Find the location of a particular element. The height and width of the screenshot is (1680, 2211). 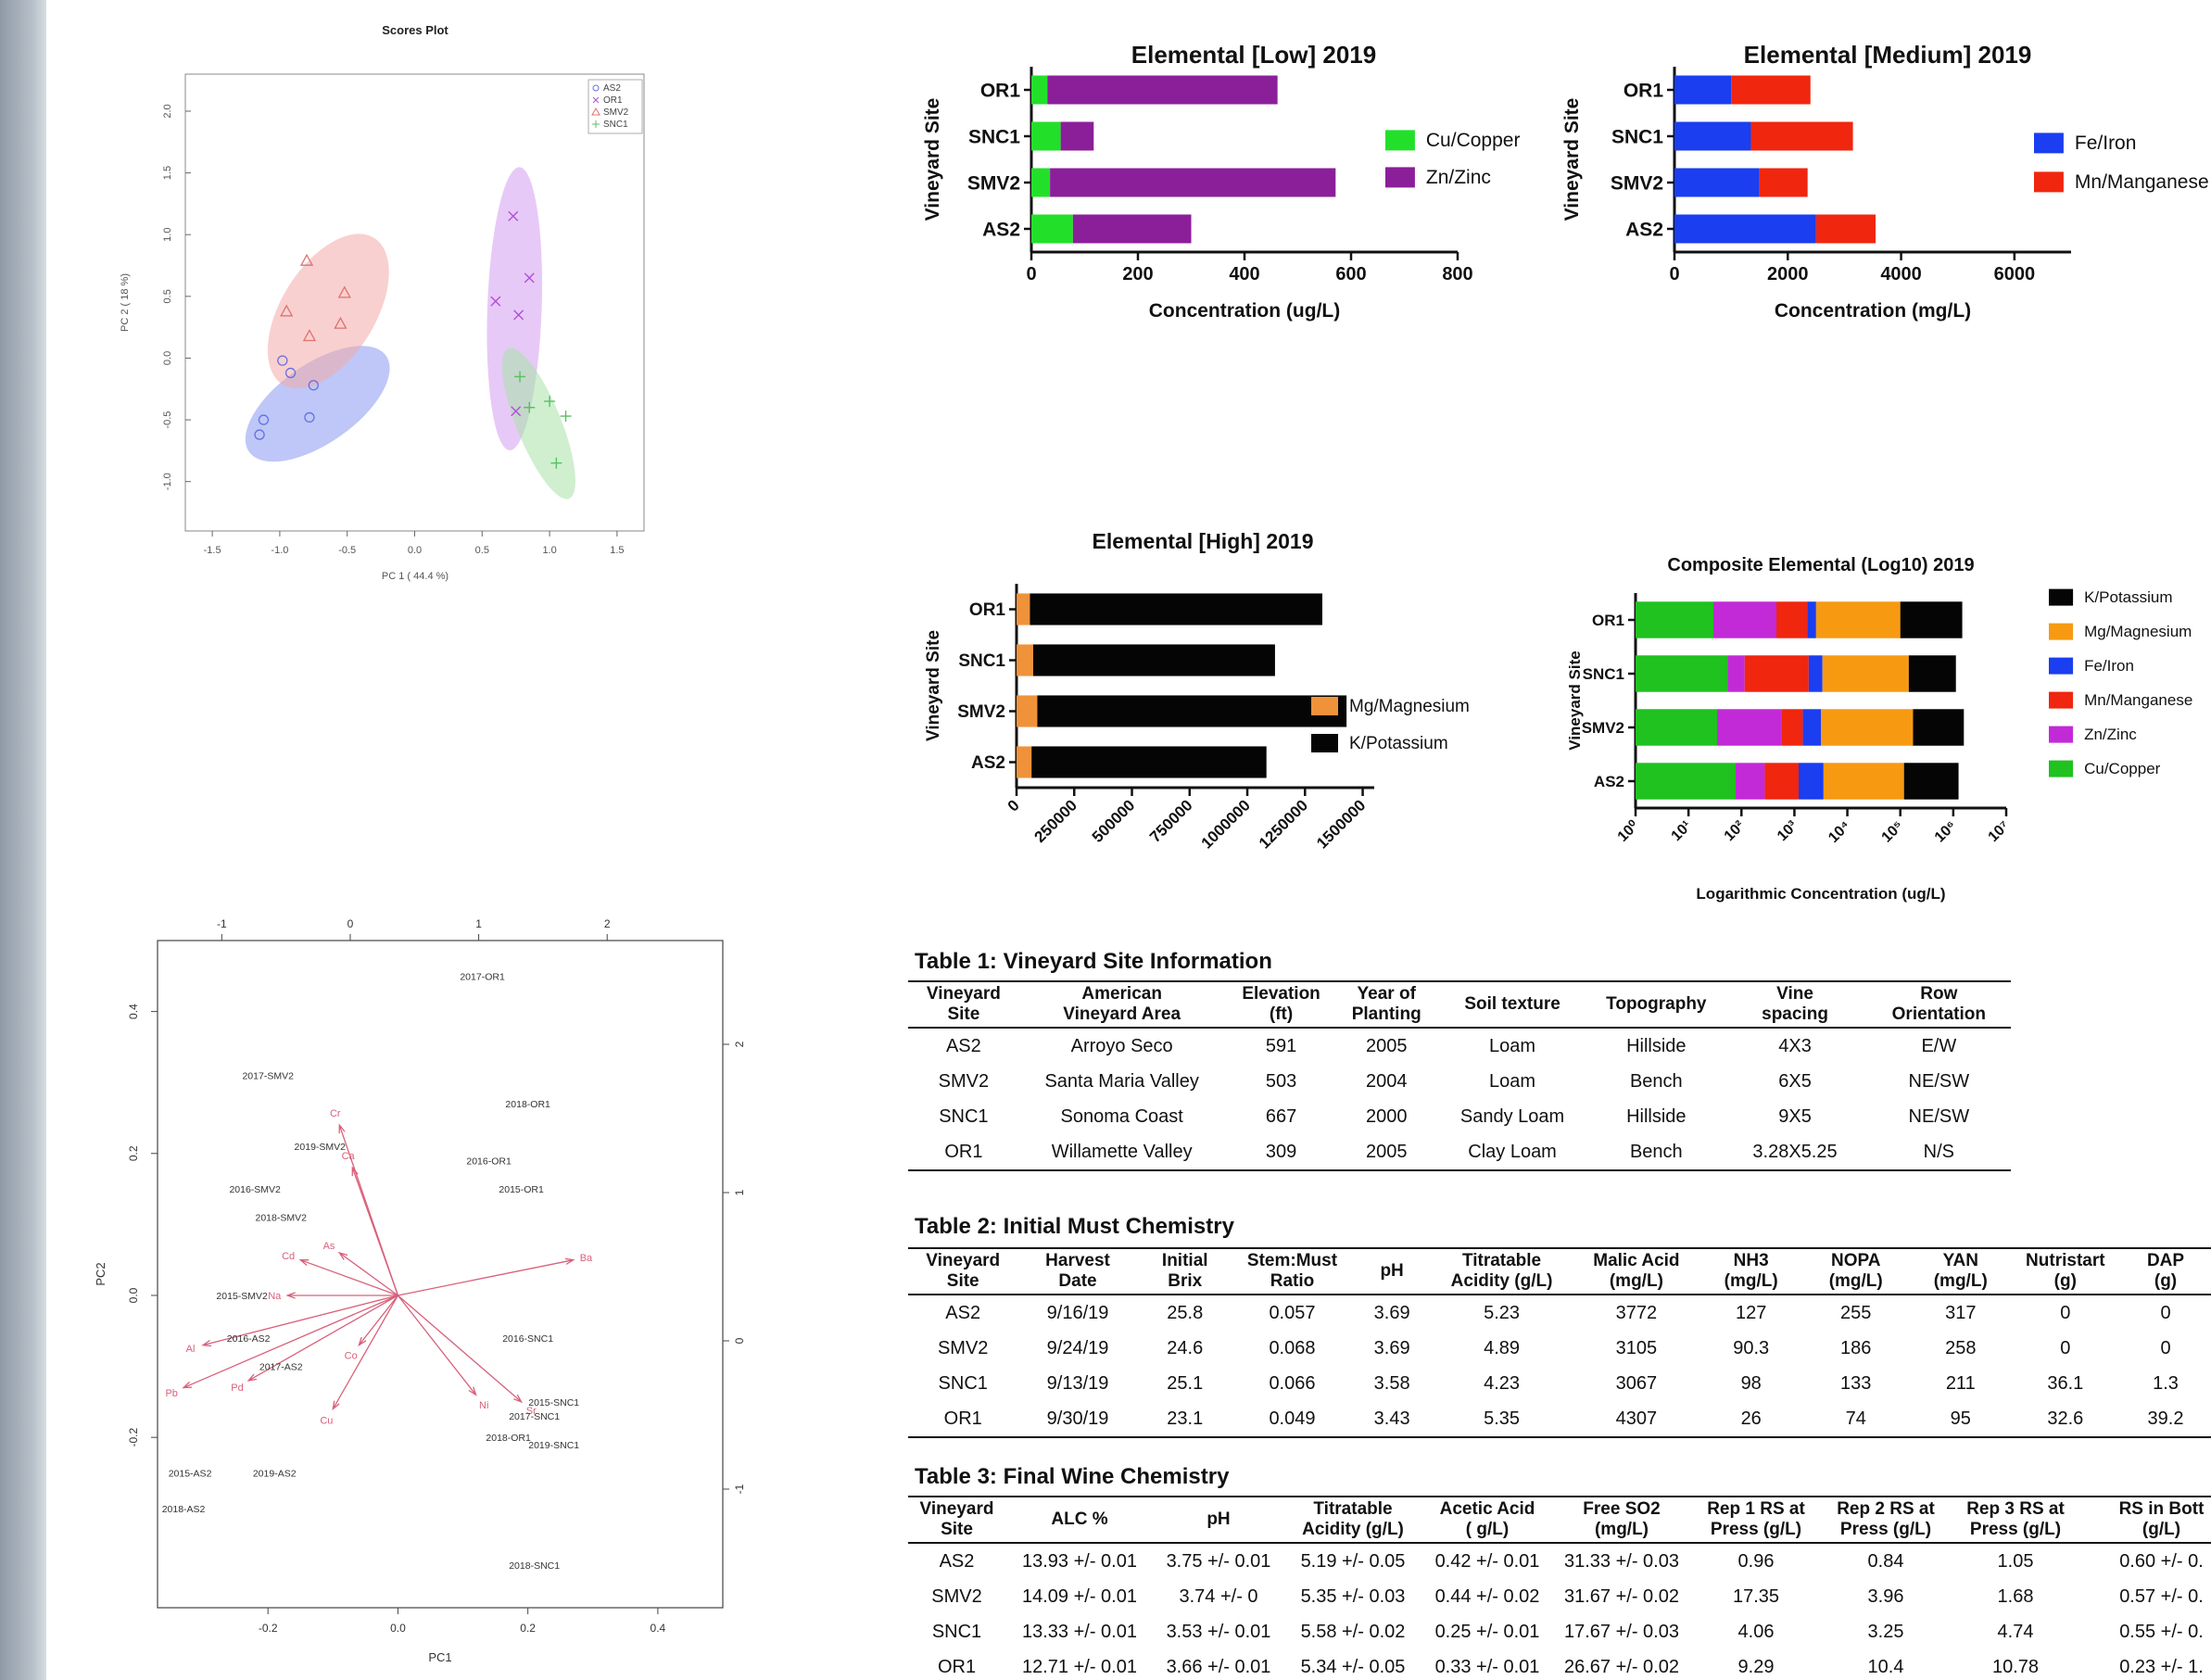

table-cell: 3.25 is located at coordinates (1885, 1631).